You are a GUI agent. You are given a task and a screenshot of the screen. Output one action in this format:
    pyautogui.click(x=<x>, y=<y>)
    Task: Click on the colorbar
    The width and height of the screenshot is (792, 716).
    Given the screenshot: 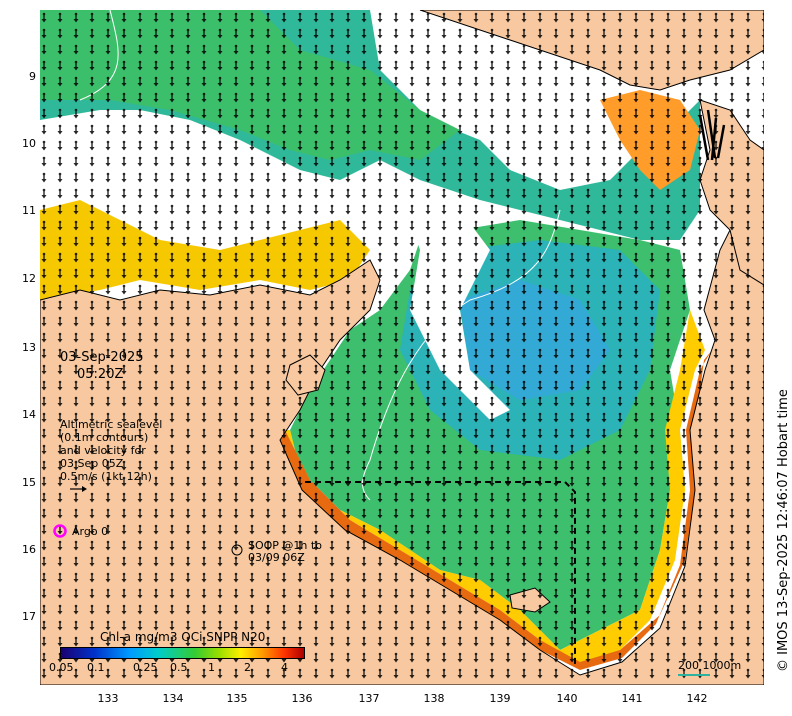 What is the action you would take?
    pyautogui.click(x=182, y=653)
    